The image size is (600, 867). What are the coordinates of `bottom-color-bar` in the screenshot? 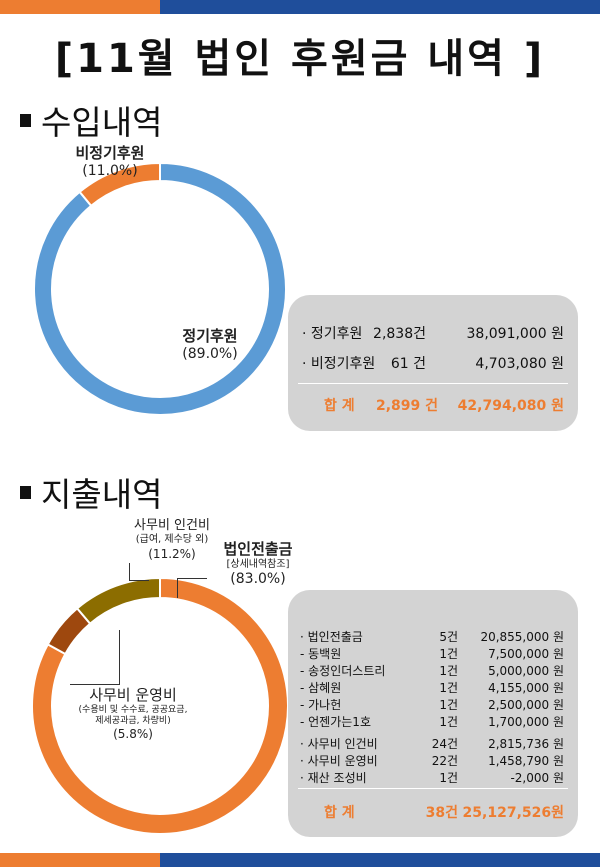 It's located at (300, 860).